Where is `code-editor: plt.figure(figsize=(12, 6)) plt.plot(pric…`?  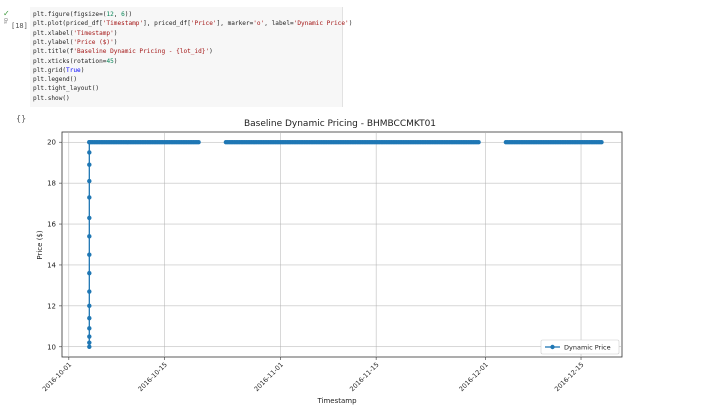 code-editor: plt.figure(figsize=(12, 6)) plt.plot(pric… is located at coordinates (191, 57).